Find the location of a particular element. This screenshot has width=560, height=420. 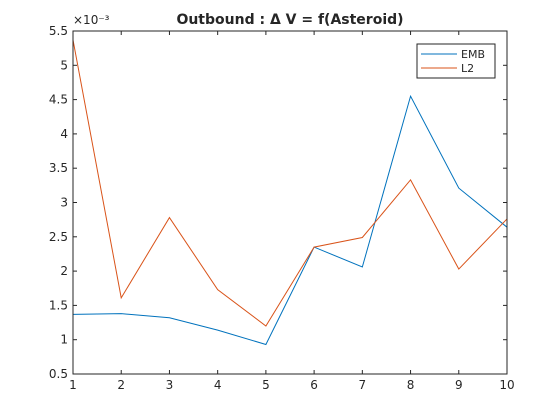

y-tick-label: 5 is located at coordinates (64, 65).